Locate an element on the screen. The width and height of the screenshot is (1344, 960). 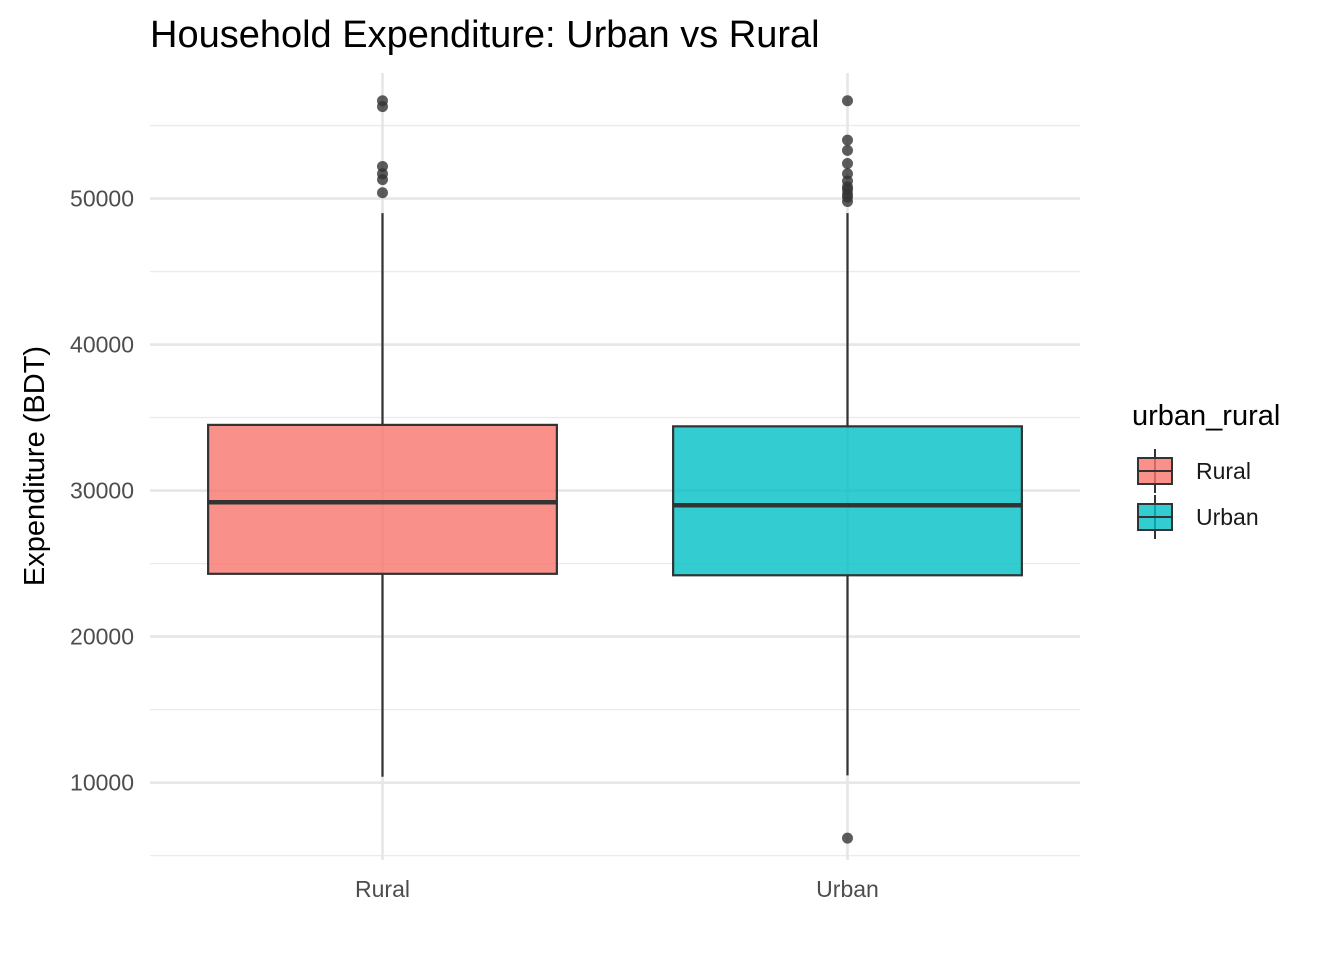
y-tick-label: 10000 is located at coordinates (102, 783).